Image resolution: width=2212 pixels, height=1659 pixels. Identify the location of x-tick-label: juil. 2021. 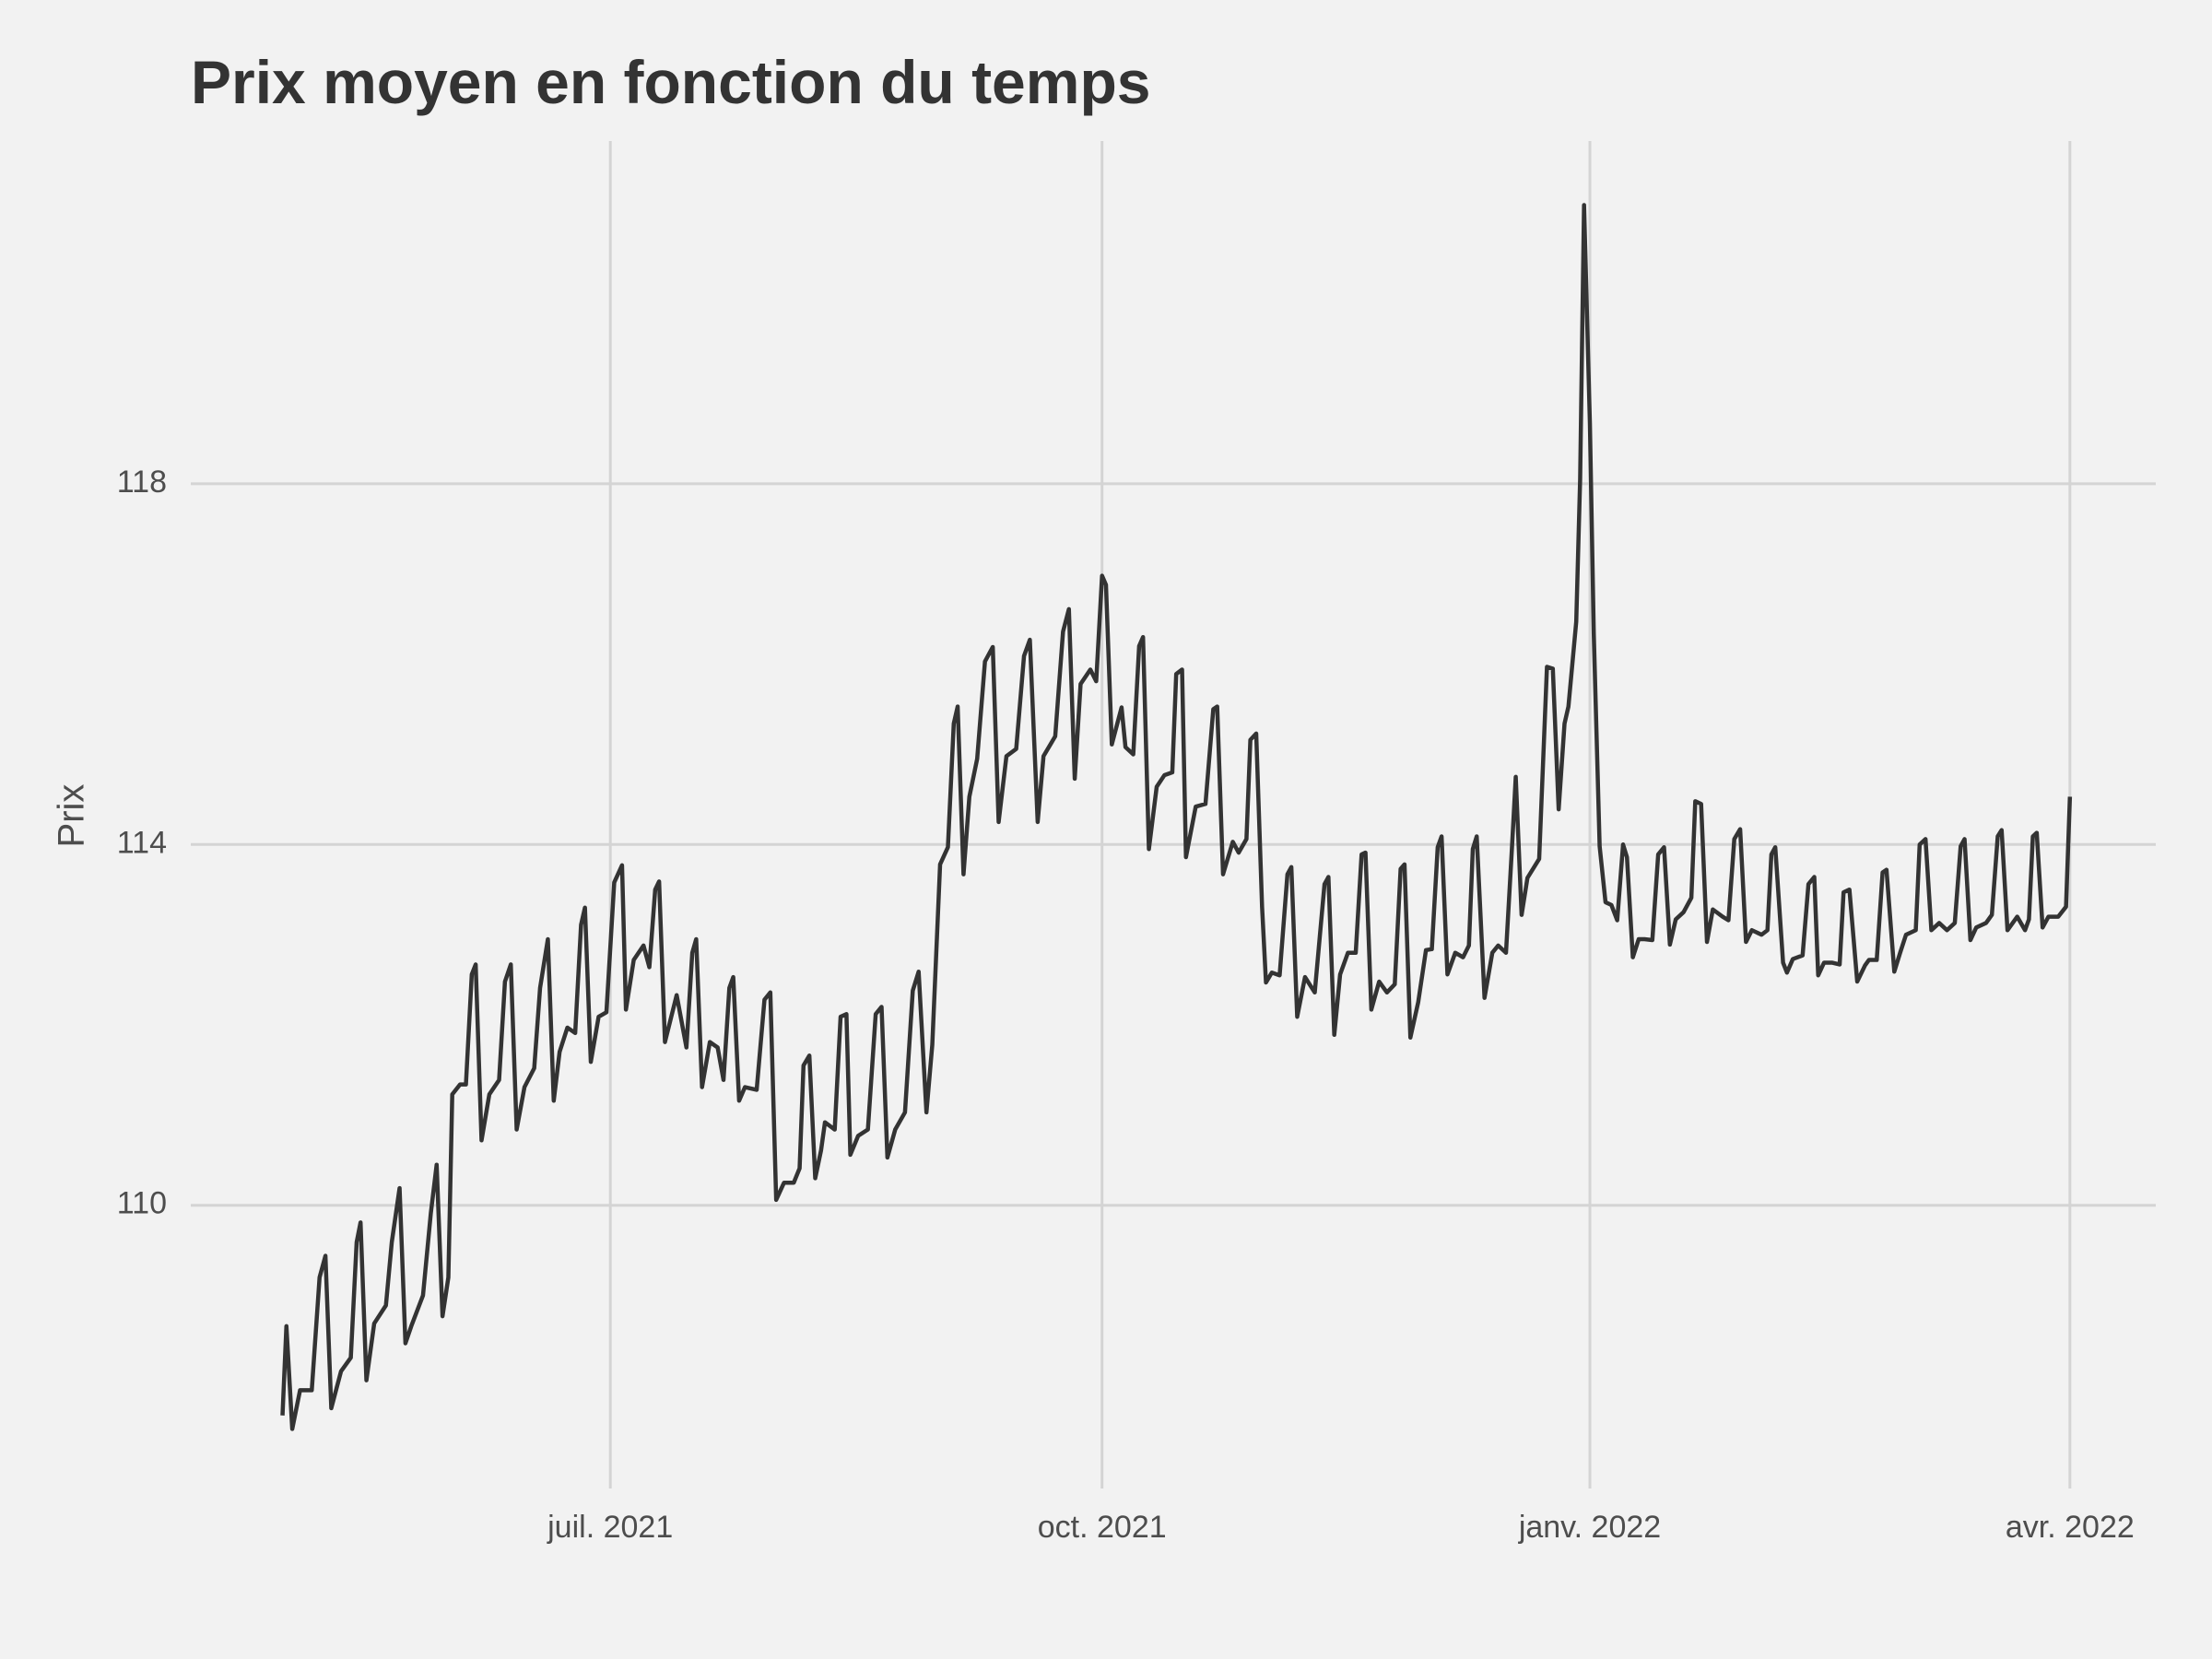
(610, 1527).